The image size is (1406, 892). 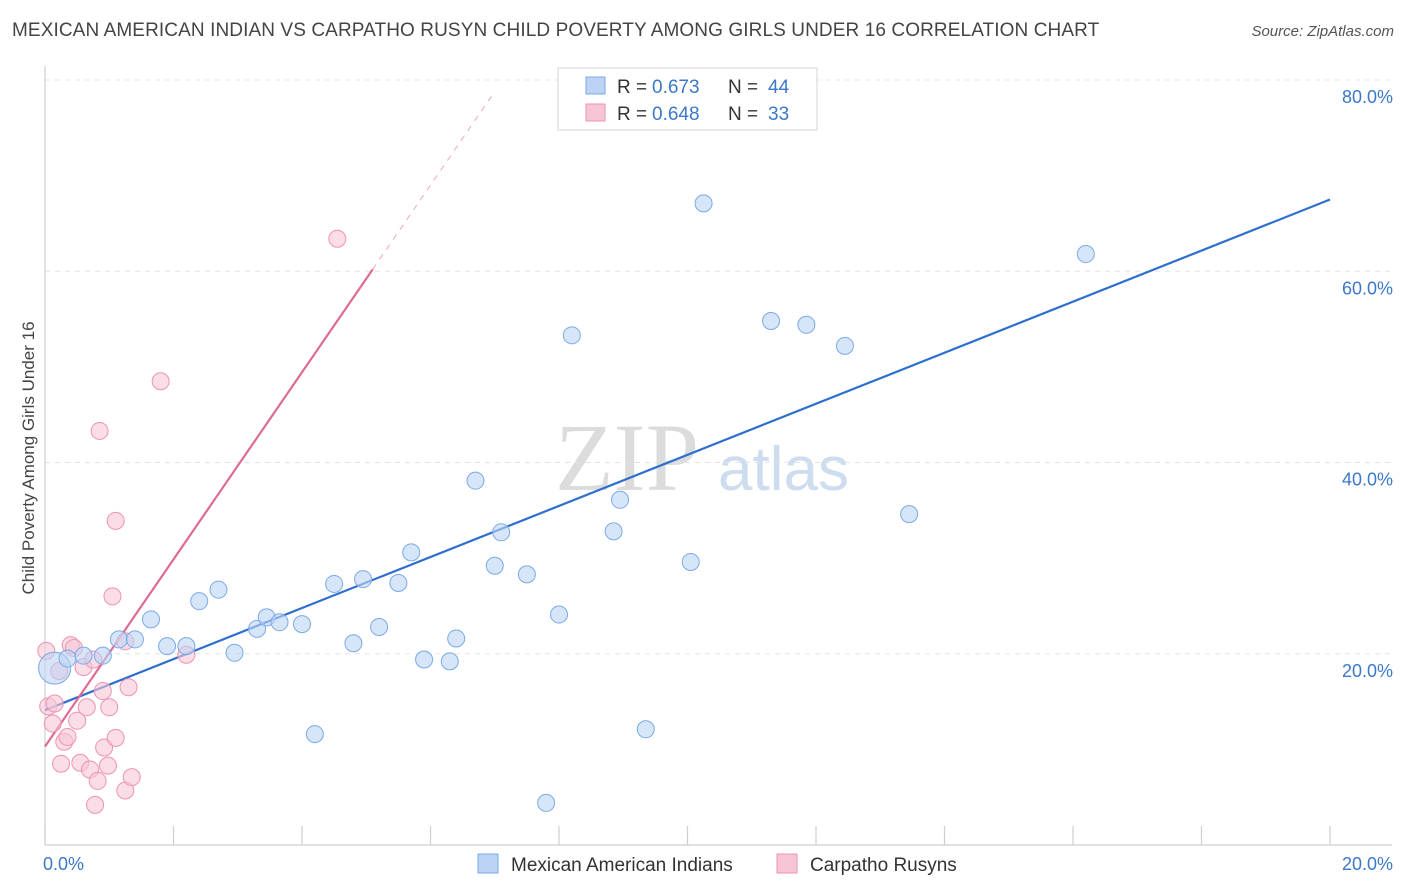 I want to click on series-legend: Mexican American Indians Carpatho Rusyns, so click(x=717, y=864).